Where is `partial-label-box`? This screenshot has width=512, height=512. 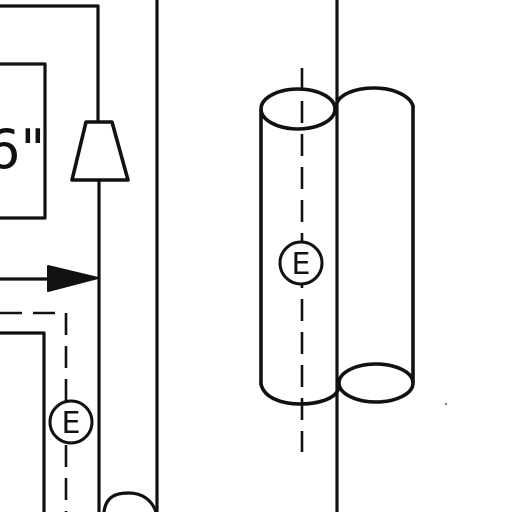 partial-label-box is located at coordinates (23, 141).